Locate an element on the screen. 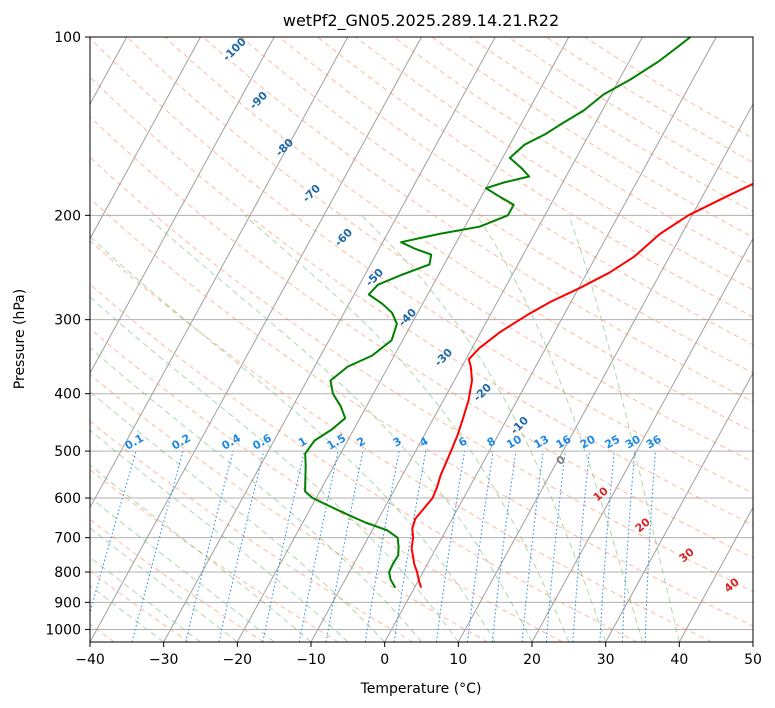 The image size is (775, 708). y-ticks: 100 200 300 400 500 600 700 800 900 1000 is located at coordinates (67, 334).